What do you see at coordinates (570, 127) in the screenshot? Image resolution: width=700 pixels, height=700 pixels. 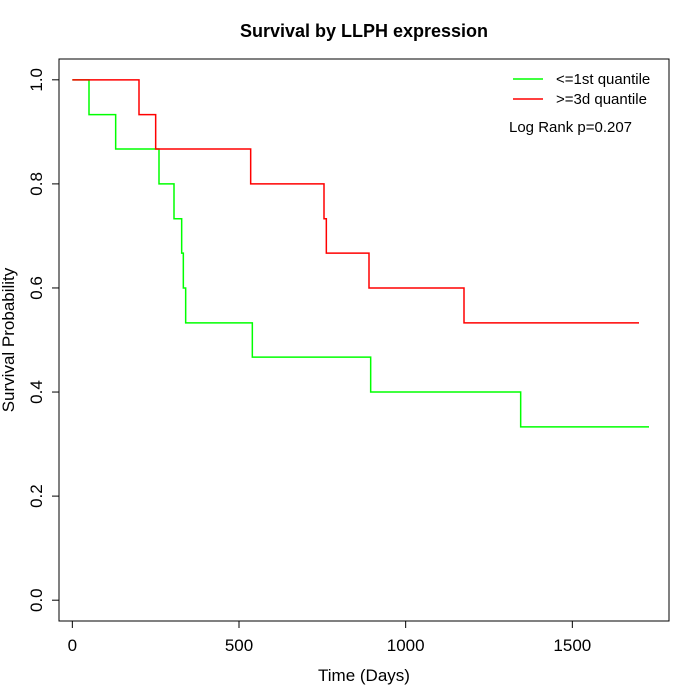 I see `log-rank-annotation: Log Rank p=0.207` at bounding box center [570, 127].